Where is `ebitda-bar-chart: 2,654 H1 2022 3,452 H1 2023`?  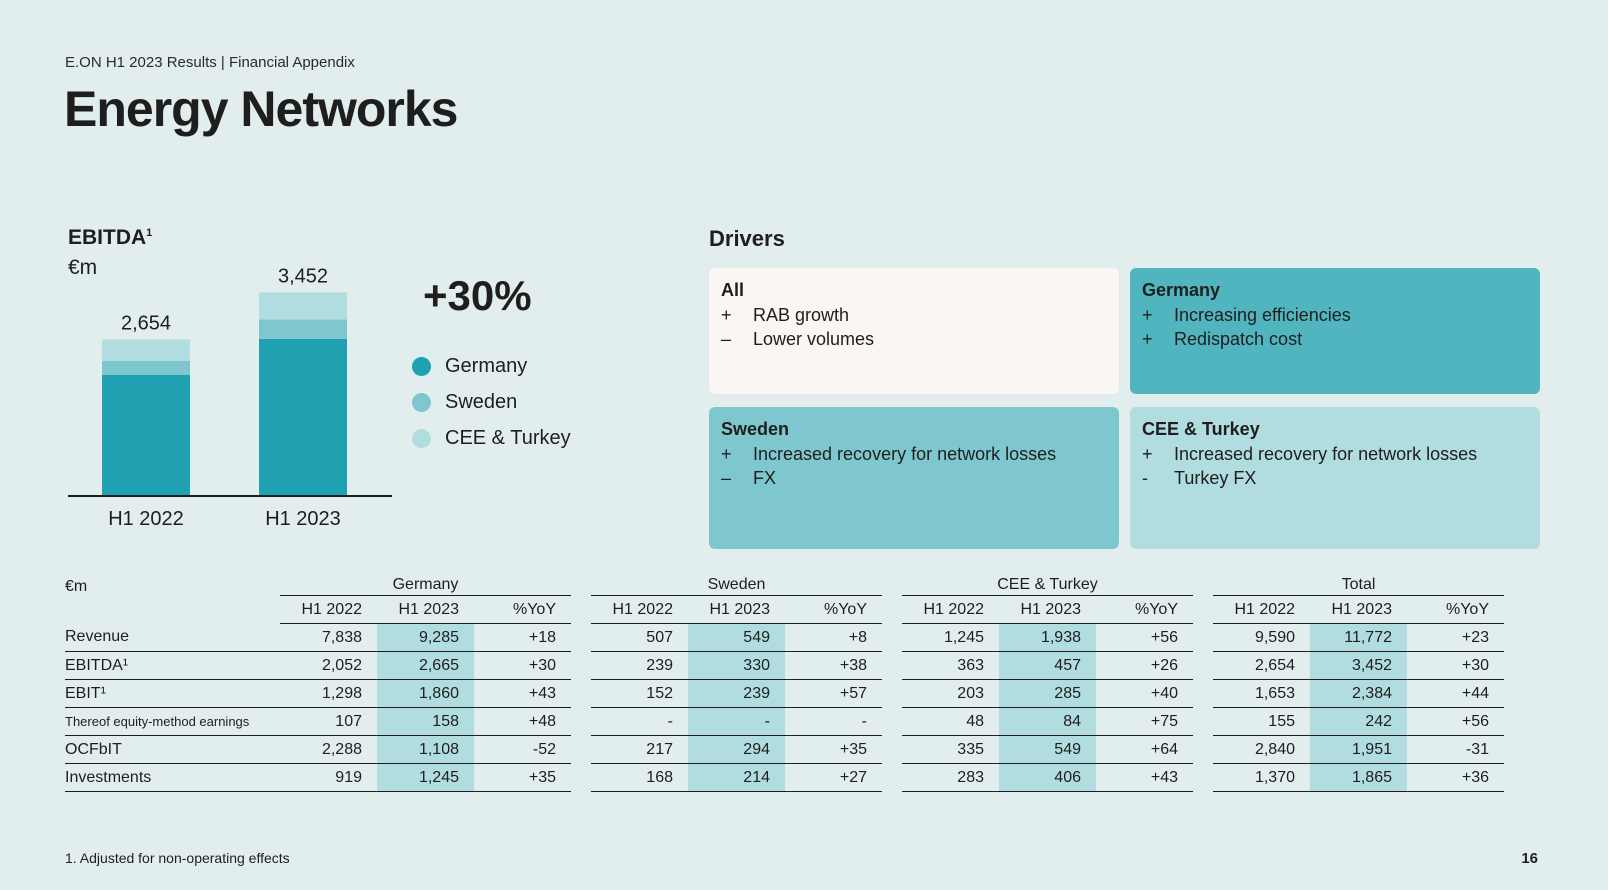 ebitda-bar-chart: 2,654 H1 2022 3,452 H1 2023 is located at coordinates (230, 397).